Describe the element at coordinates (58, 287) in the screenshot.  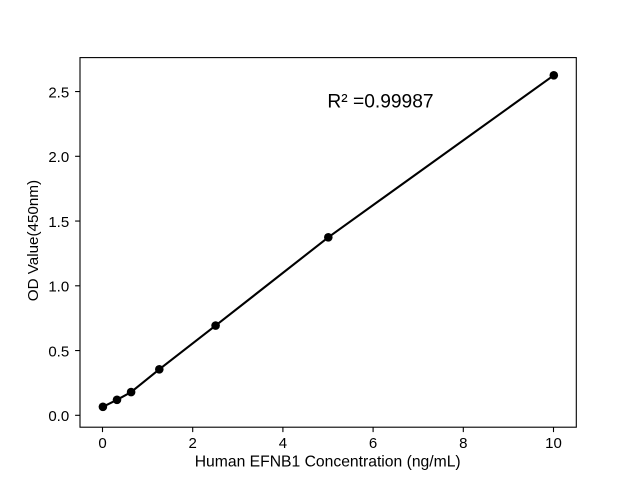
I see `svg-text: 1.0` at that location.